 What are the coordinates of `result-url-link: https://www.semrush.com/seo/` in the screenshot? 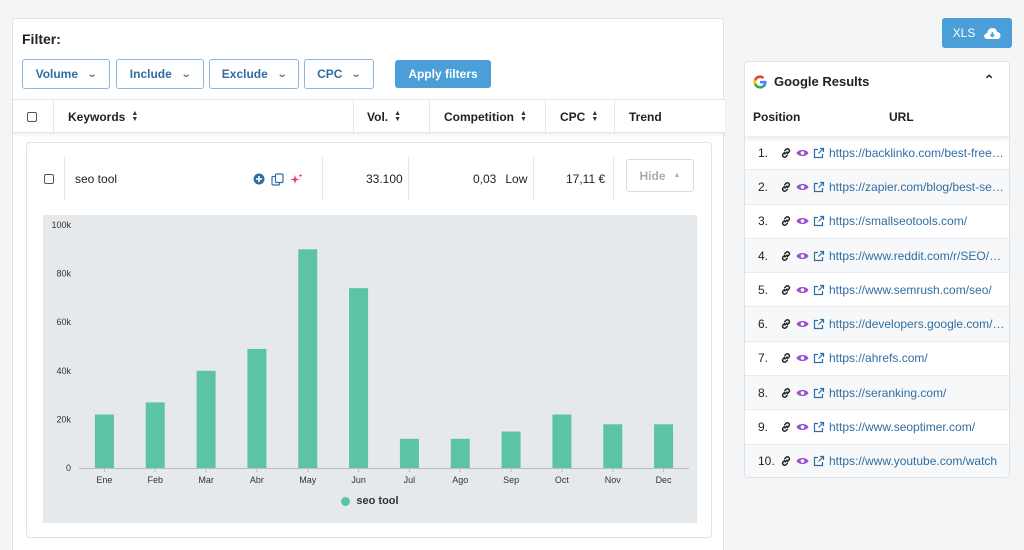 It's located at (910, 289).